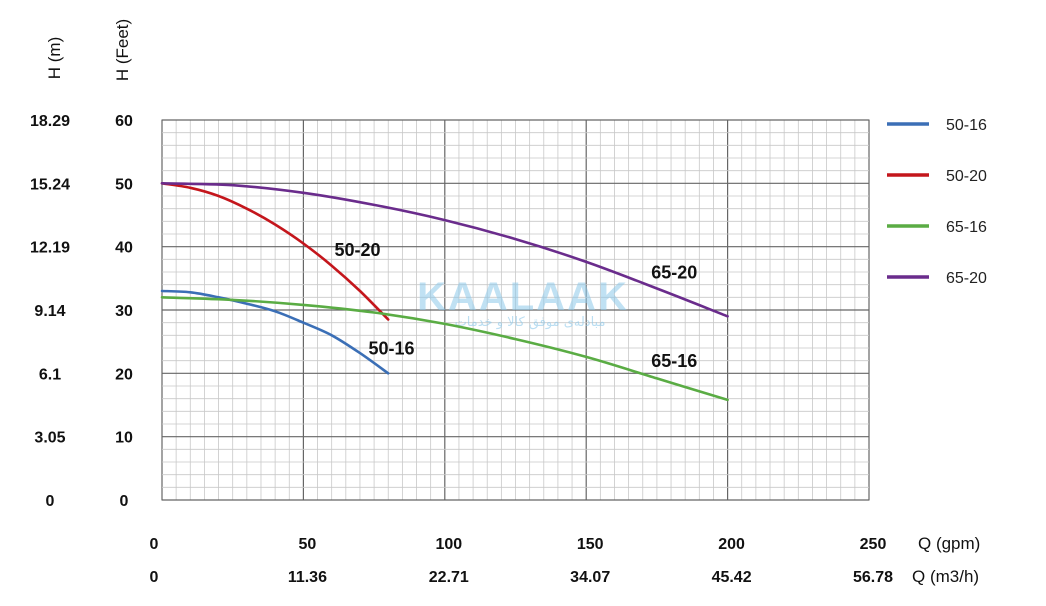 This screenshot has height=606, width=1046. I want to click on curve-label-65-16: 65-16, so click(674, 361).